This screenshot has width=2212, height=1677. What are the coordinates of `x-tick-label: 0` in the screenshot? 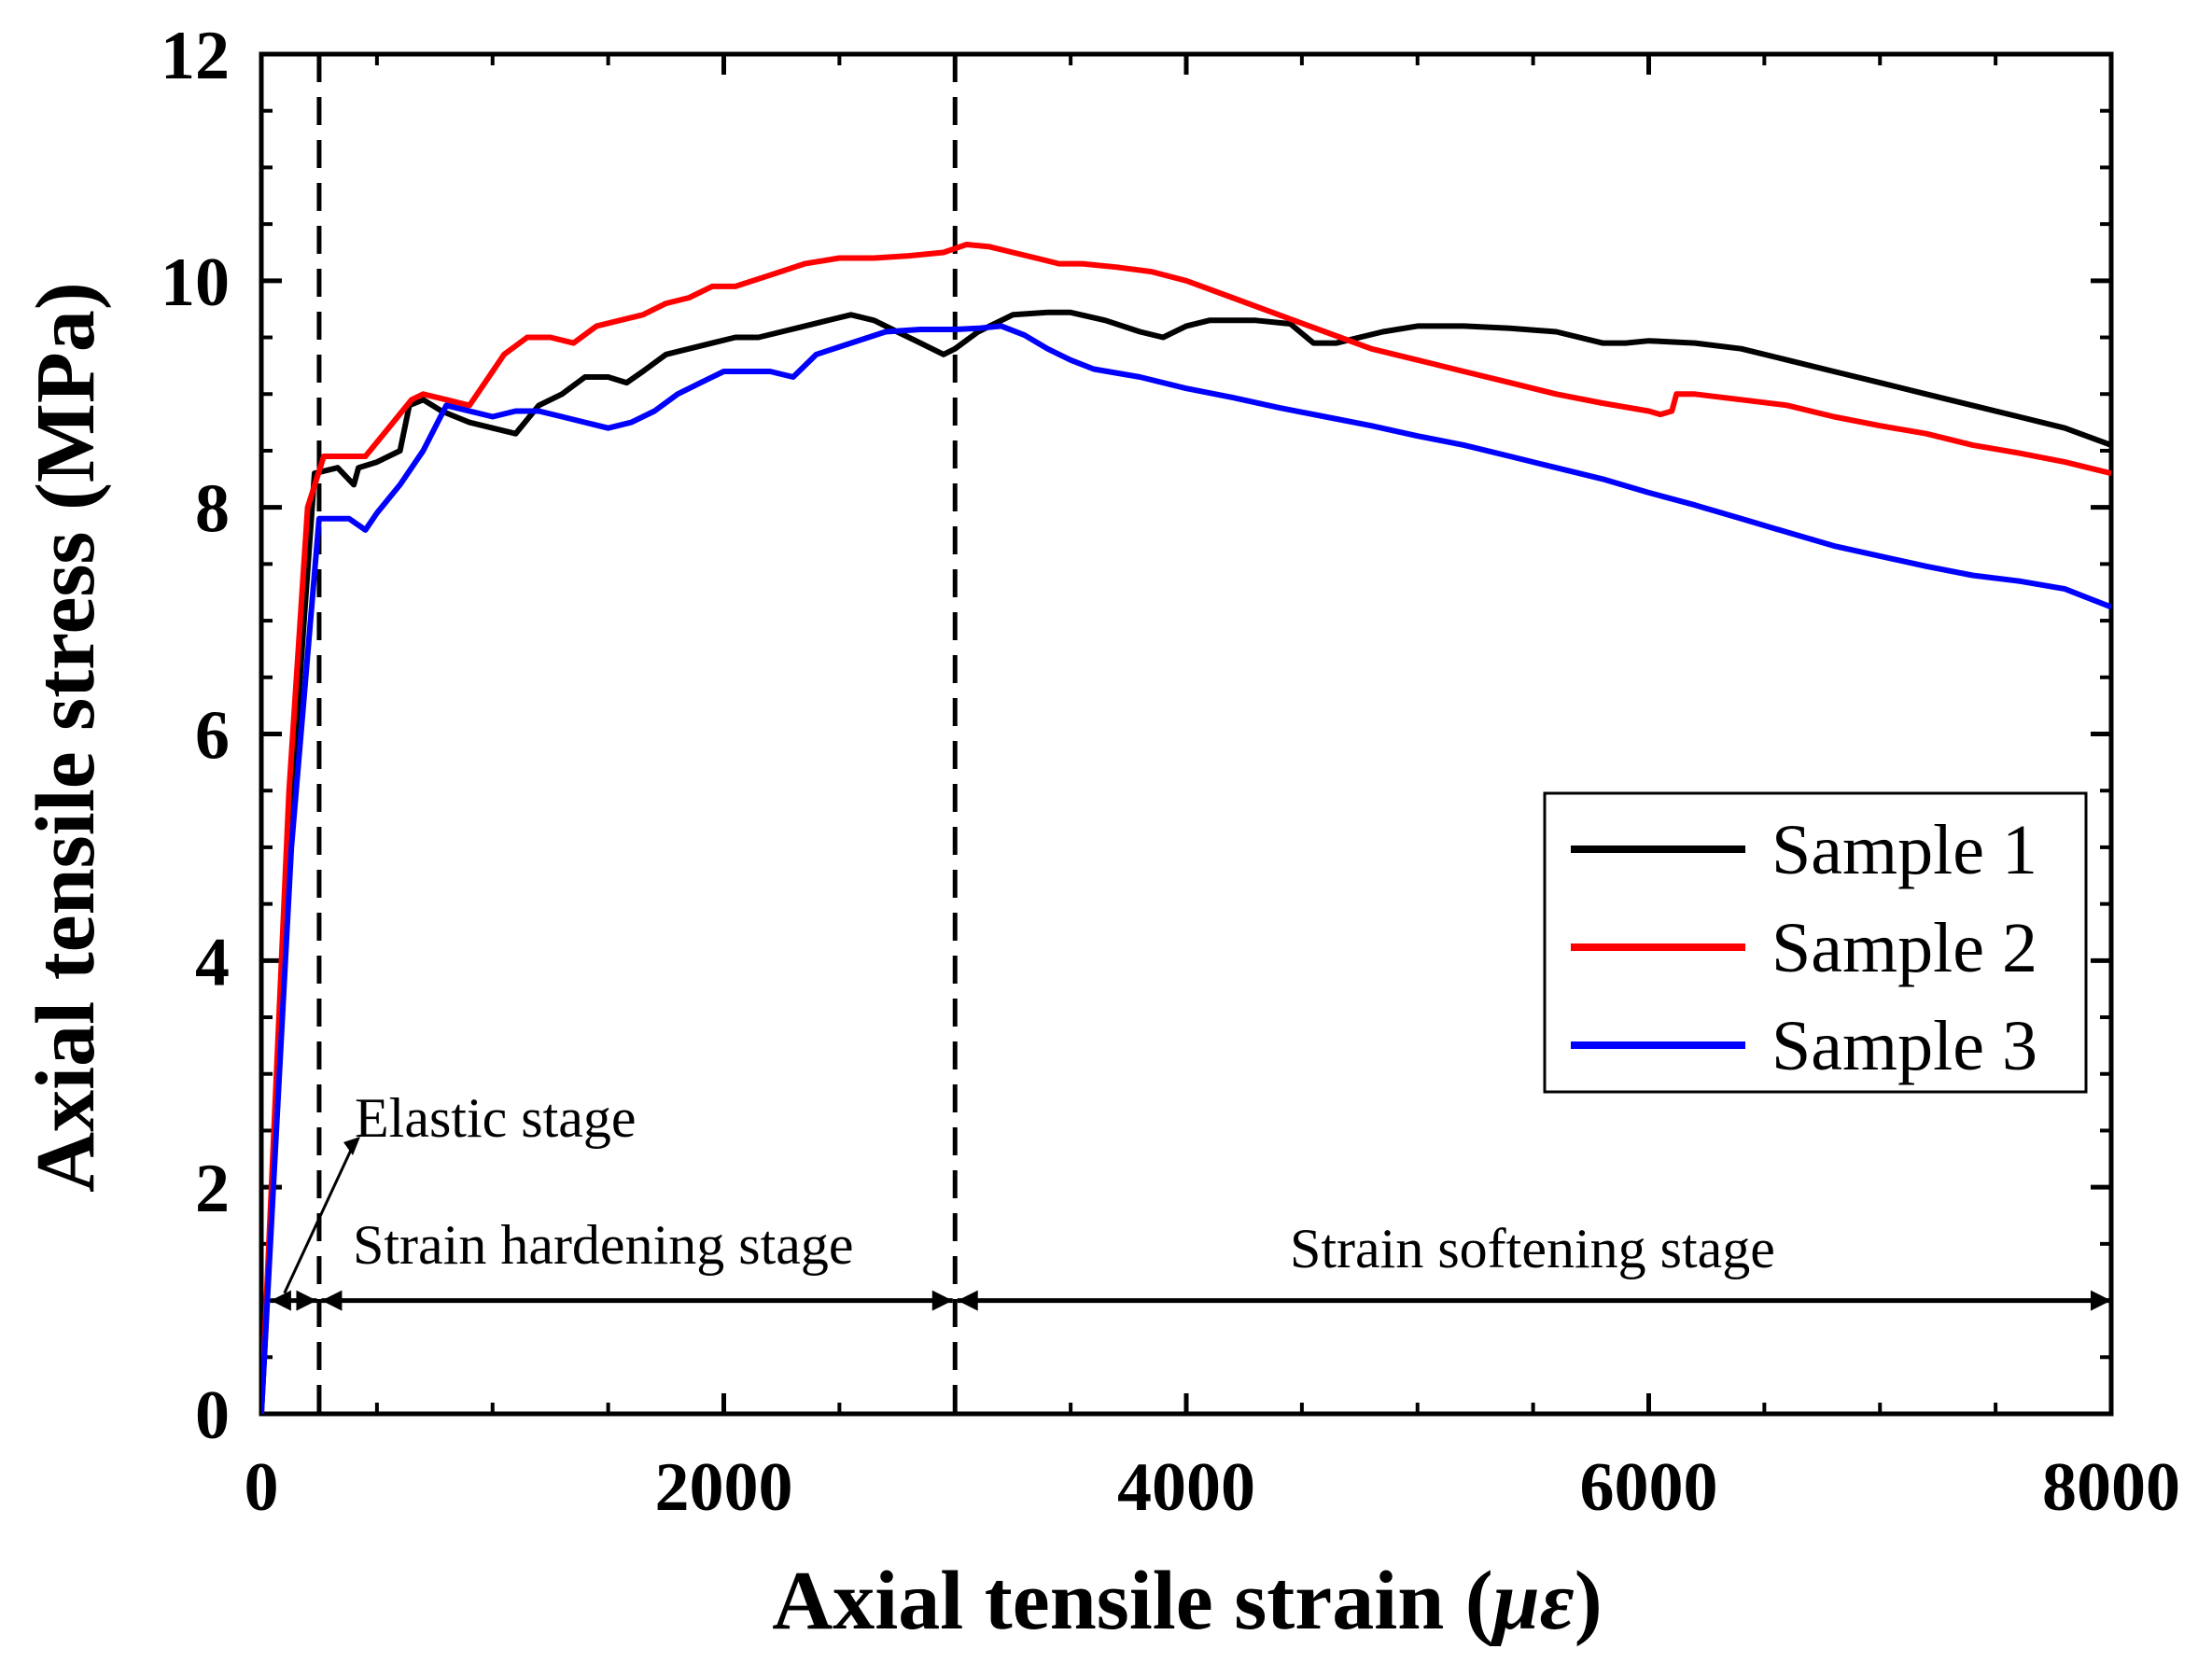 It's located at (262, 1487).